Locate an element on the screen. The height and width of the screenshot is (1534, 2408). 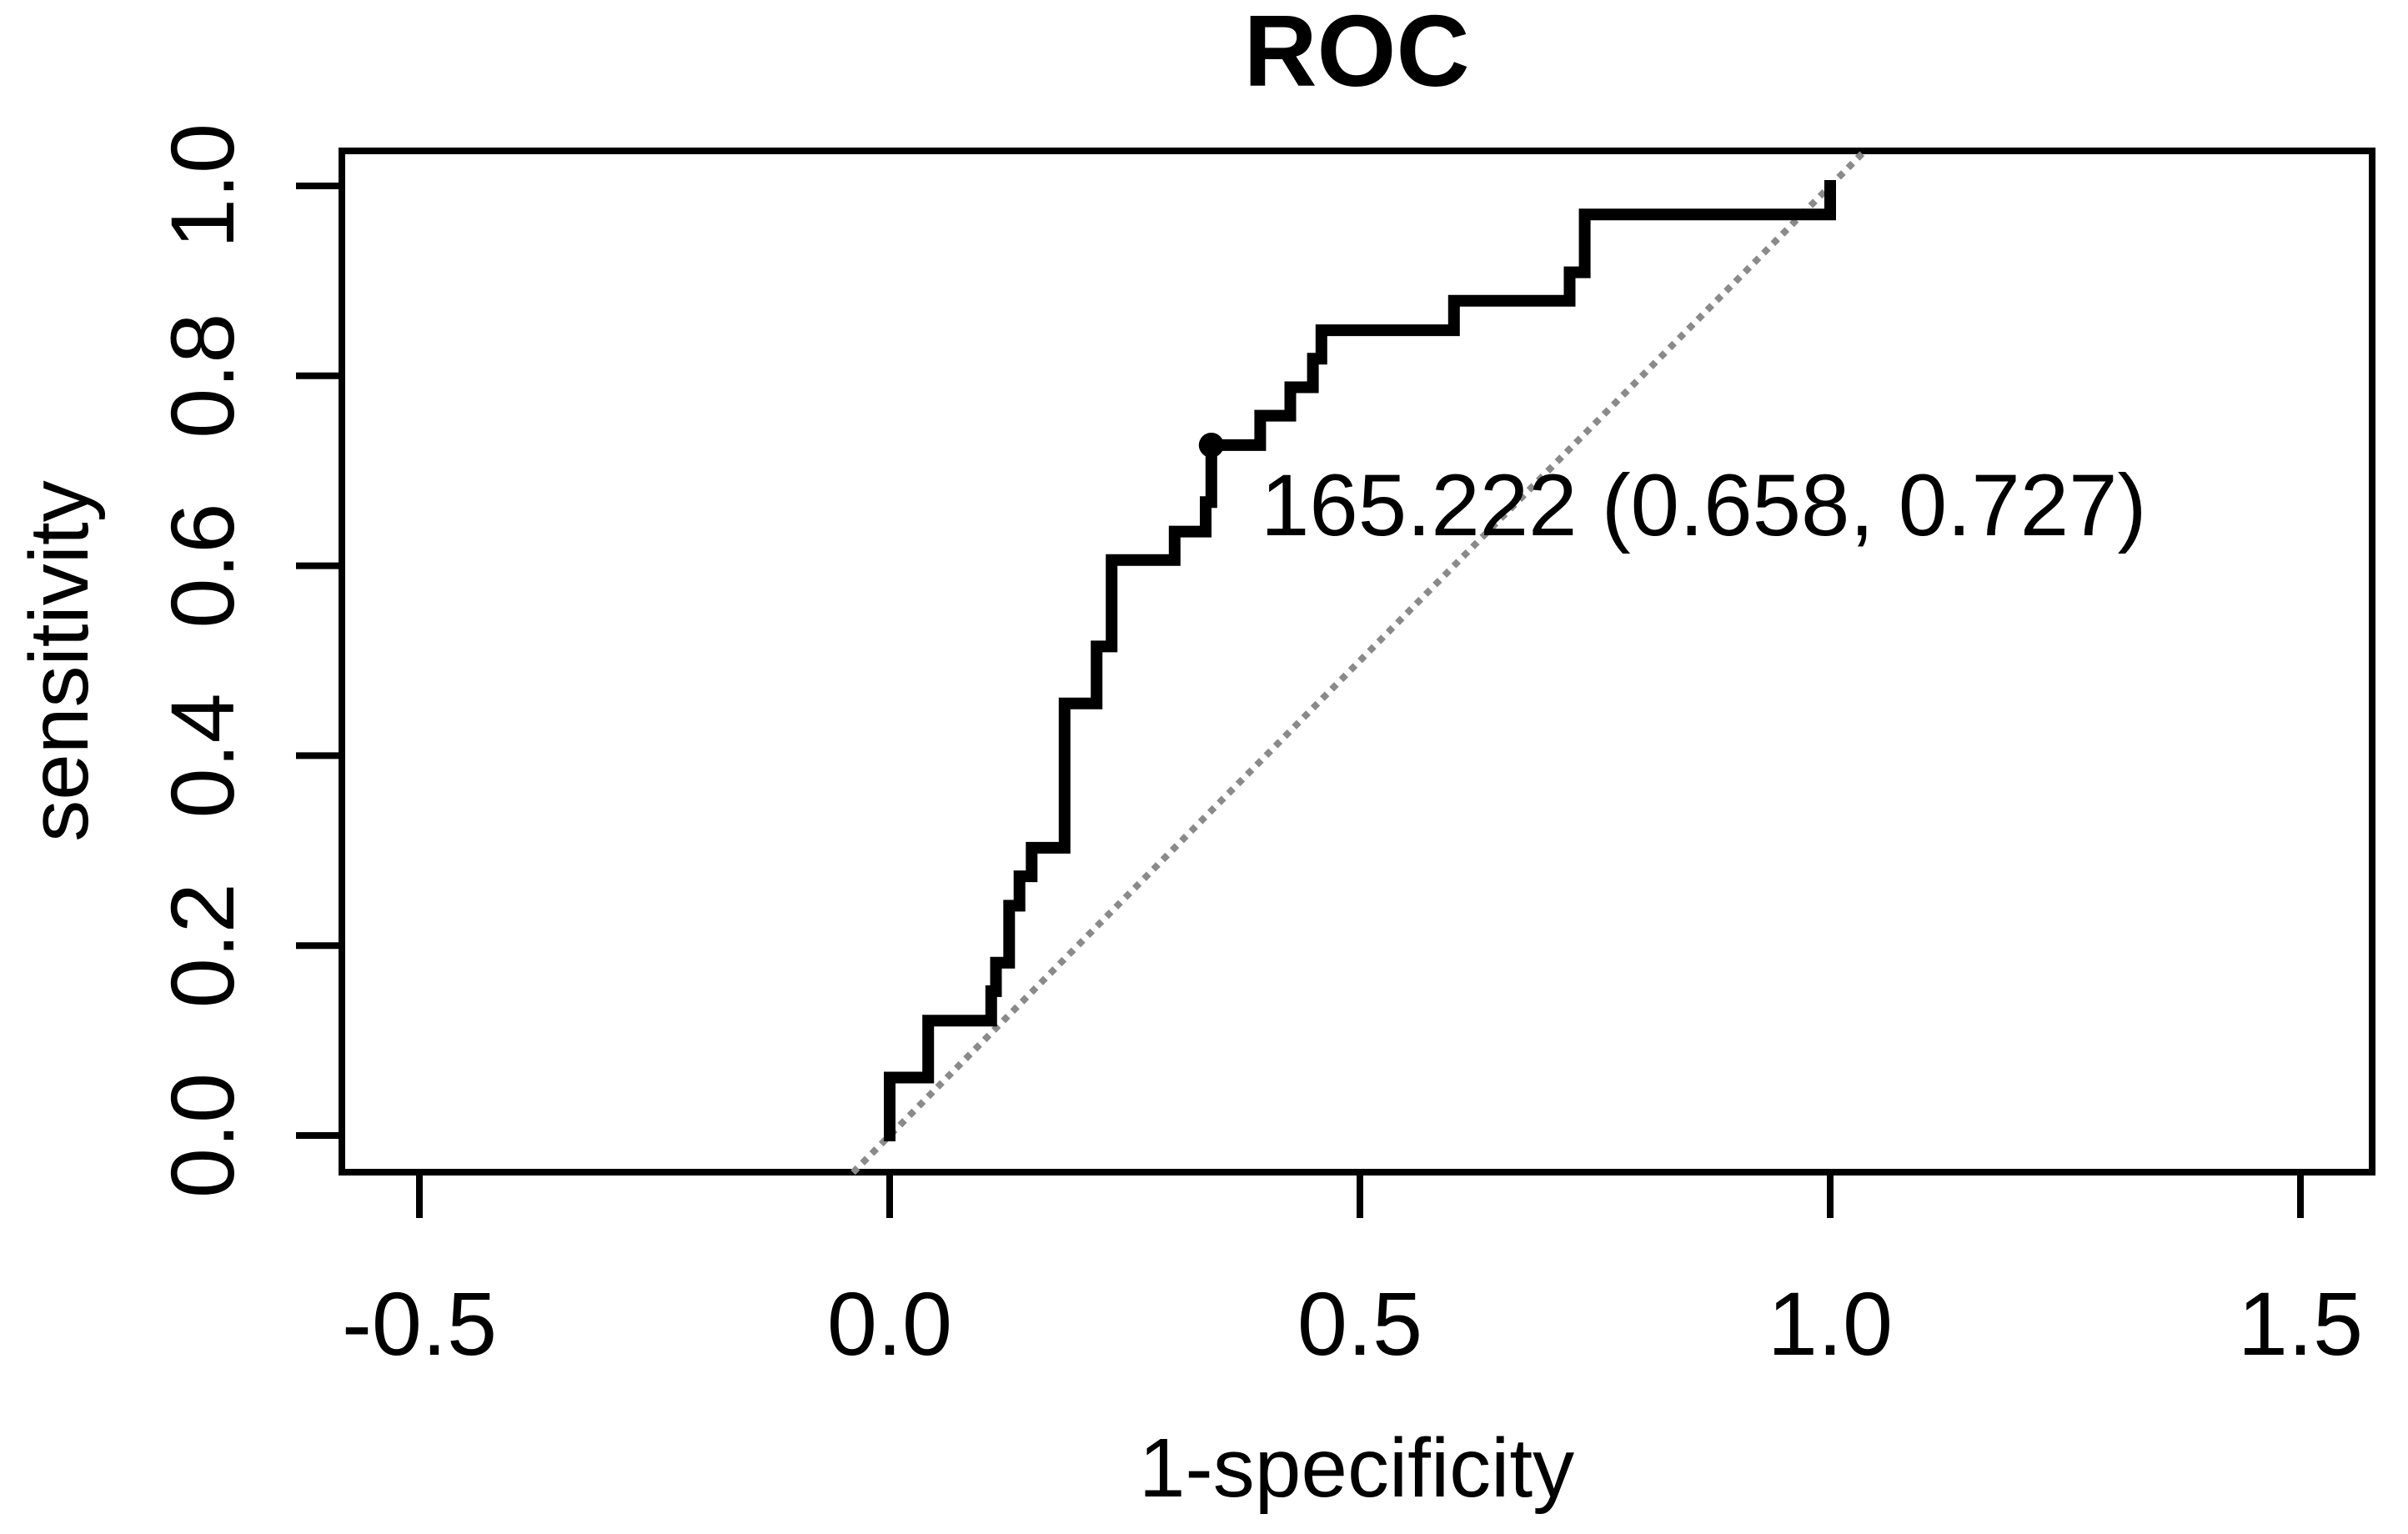
x-axis-ticks is located at coordinates (1360, 1195).